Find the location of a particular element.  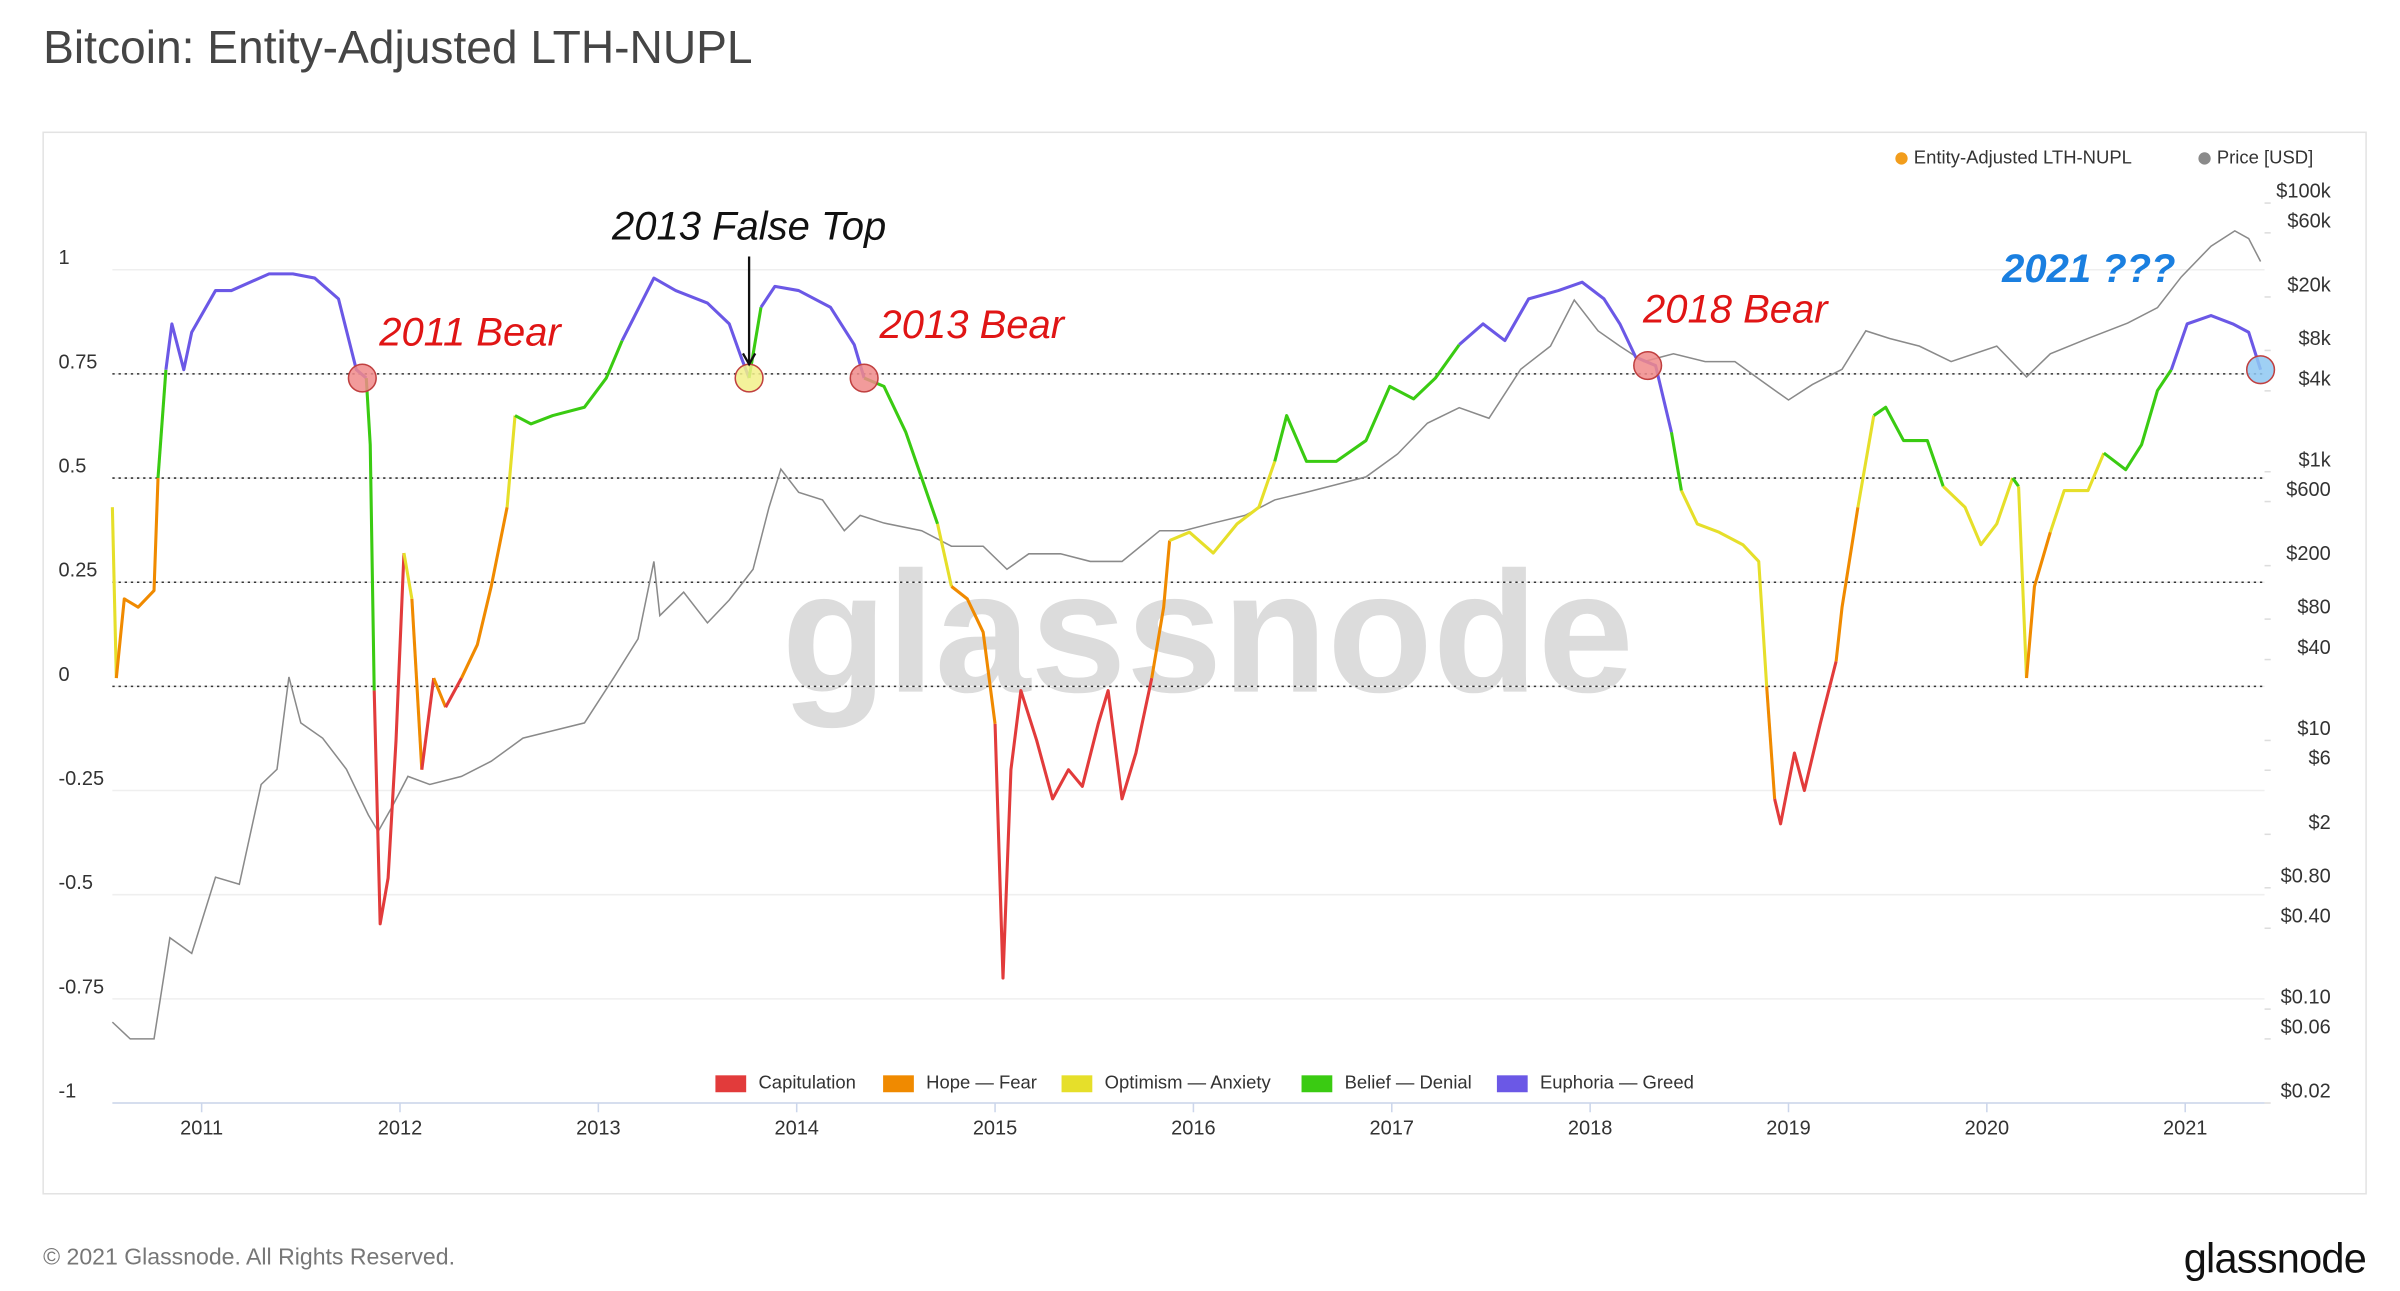

y2-tick-label: $10 is located at coordinates (2313, 729).